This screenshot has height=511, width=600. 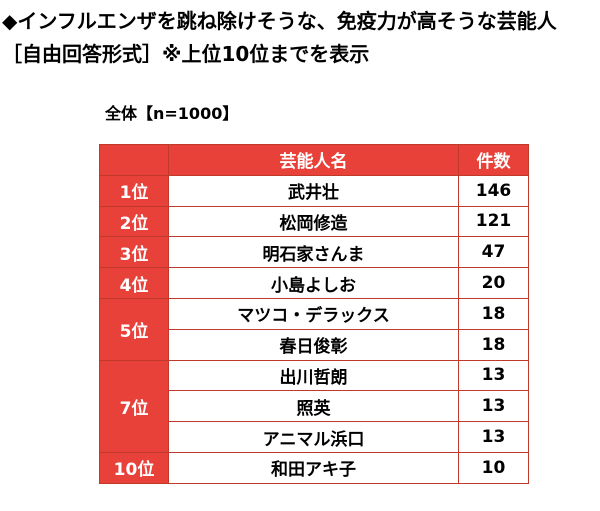 What do you see at coordinates (172, 113) in the screenshot?
I see `sample-size-label: 全体【n=1000】` at bounding box center [172, 113].